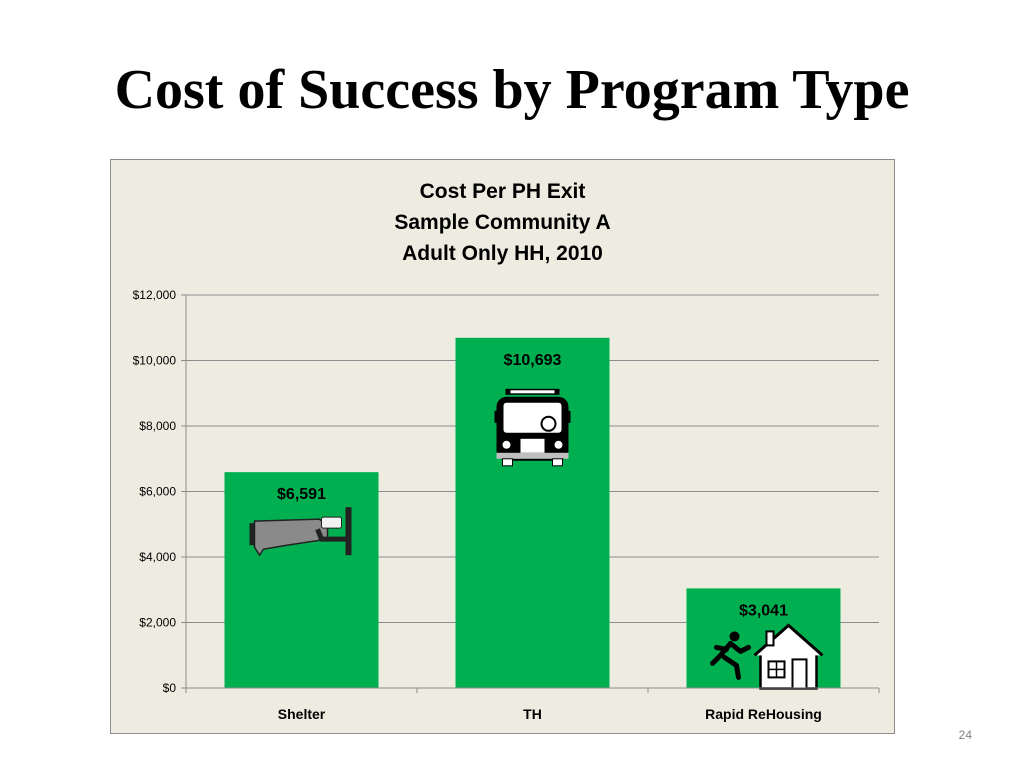 This screenshot has width=1024, height=768. What do you see at coordinates (965, 735) in the screenshot?
I see `page-number: 24` at bounding box center [965, 735].